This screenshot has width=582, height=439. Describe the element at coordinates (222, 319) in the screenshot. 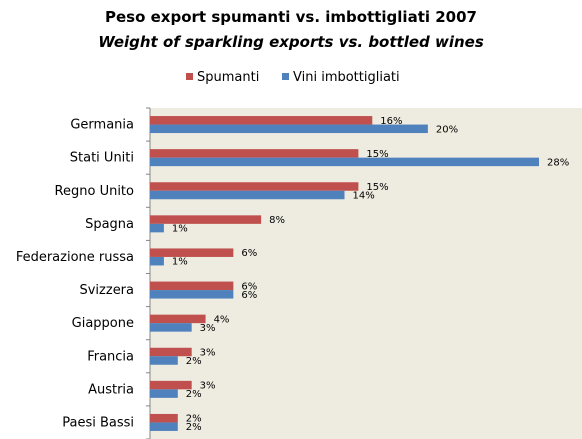

I see `data-label-spumanti-giappone: 4%` at that location.